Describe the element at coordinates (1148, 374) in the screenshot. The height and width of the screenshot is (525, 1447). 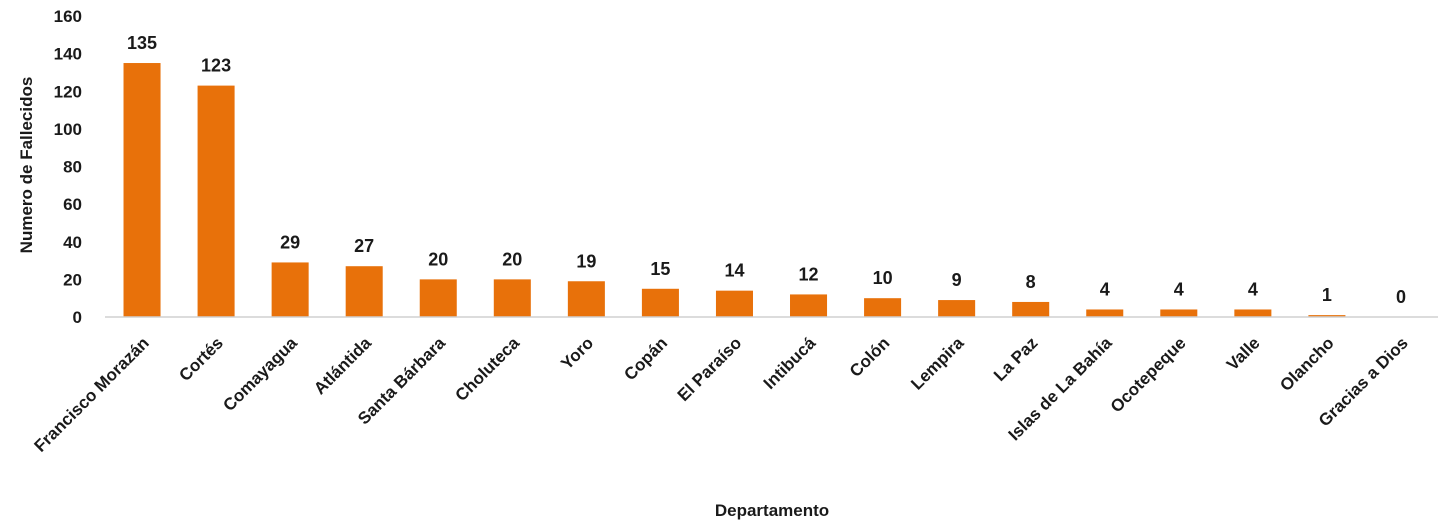
I see `category-label: Ocotepeque` at that location.